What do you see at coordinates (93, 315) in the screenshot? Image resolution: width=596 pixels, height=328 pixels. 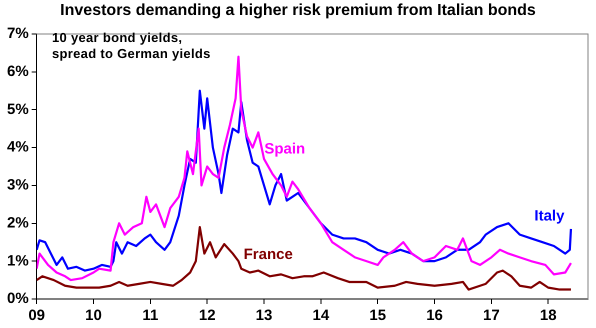 I see `x-tick-label: 10` at bounding box center [93, 315].